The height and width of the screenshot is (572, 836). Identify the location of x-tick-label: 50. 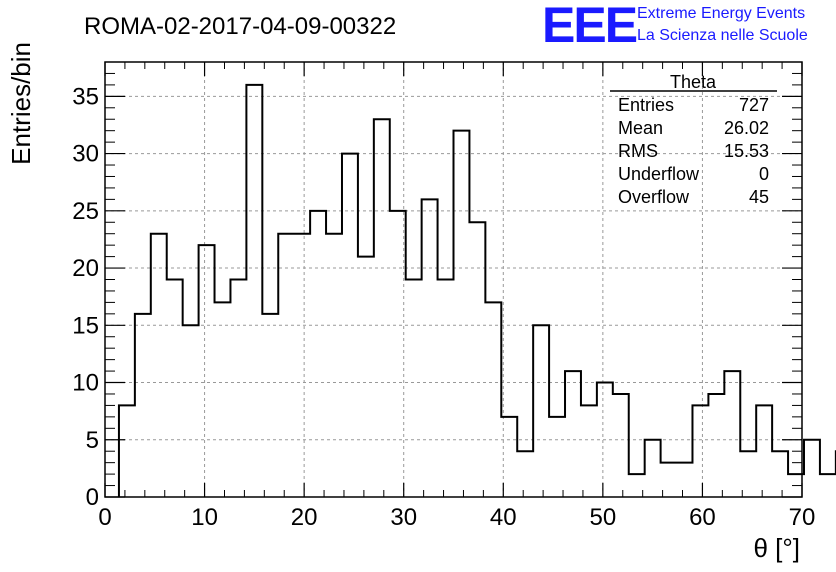
(603, 517).